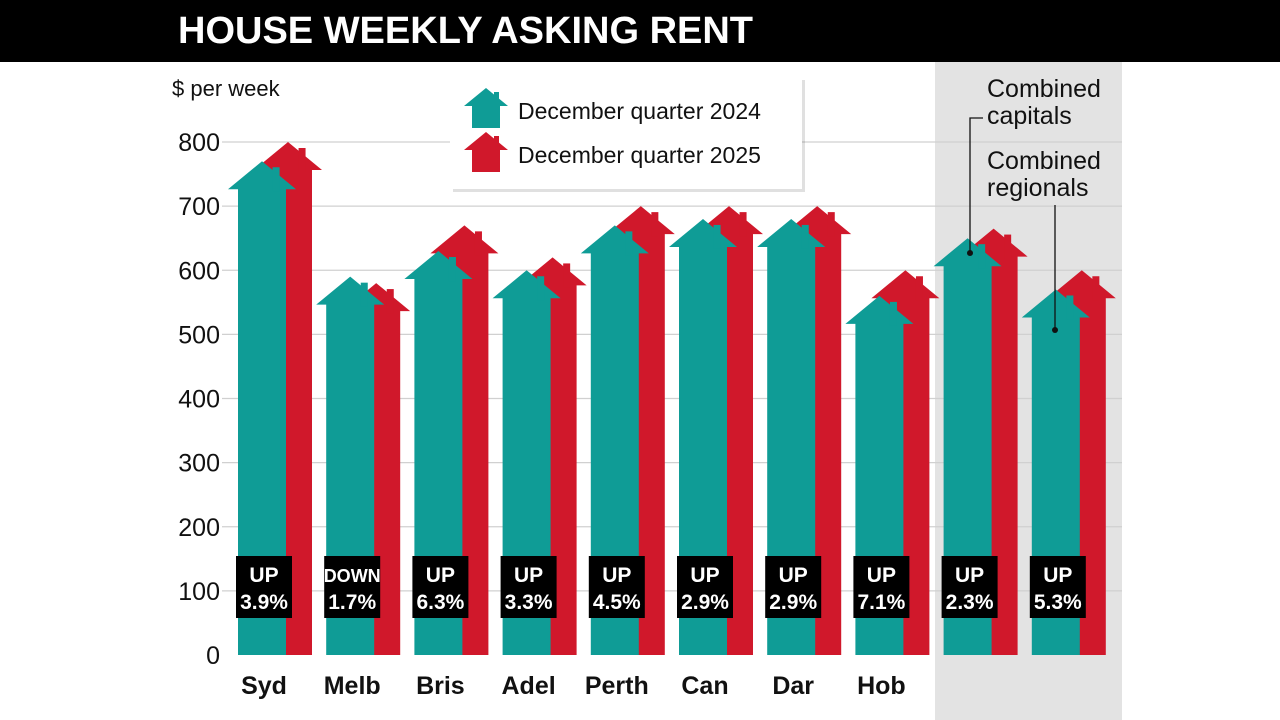 The image size is (1280, 720). Describe the element at coordinates (352, 576) in the screenshot. I see `change-direction: DOWN` at that location.